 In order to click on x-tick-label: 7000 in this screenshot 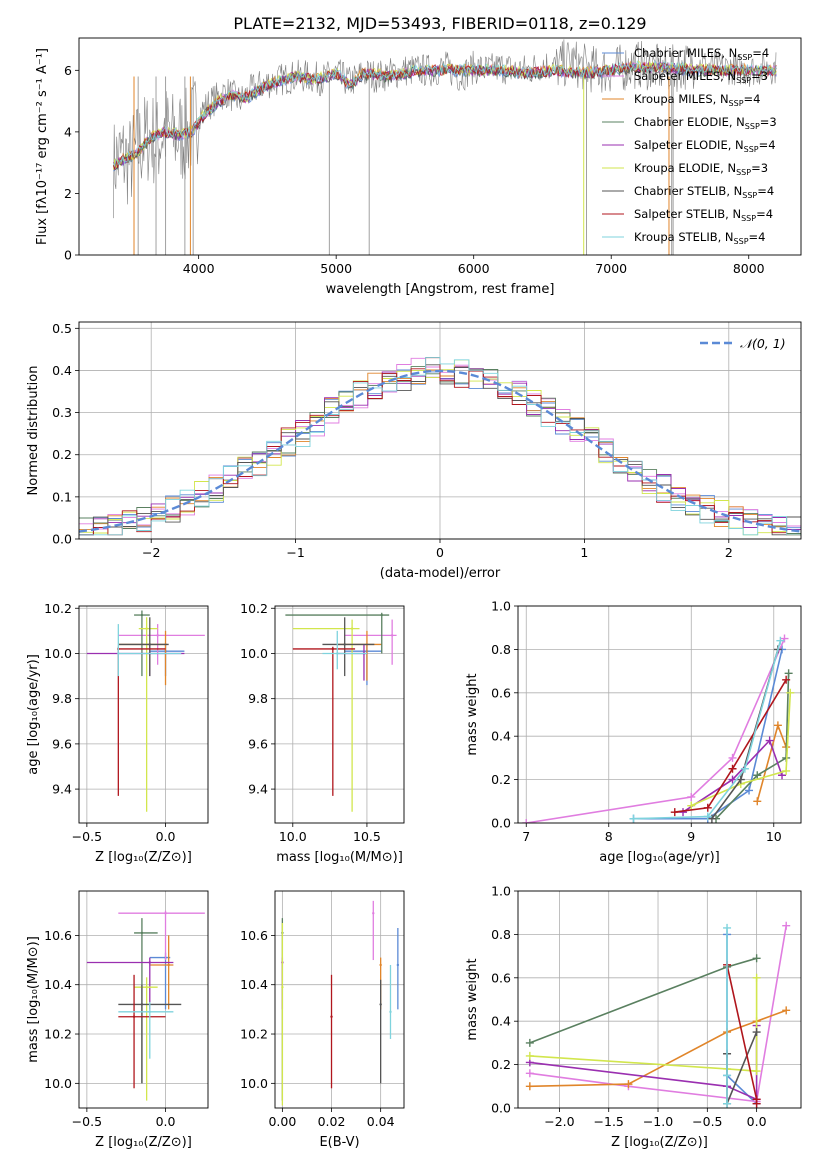, I will do `click(611, 268)`.